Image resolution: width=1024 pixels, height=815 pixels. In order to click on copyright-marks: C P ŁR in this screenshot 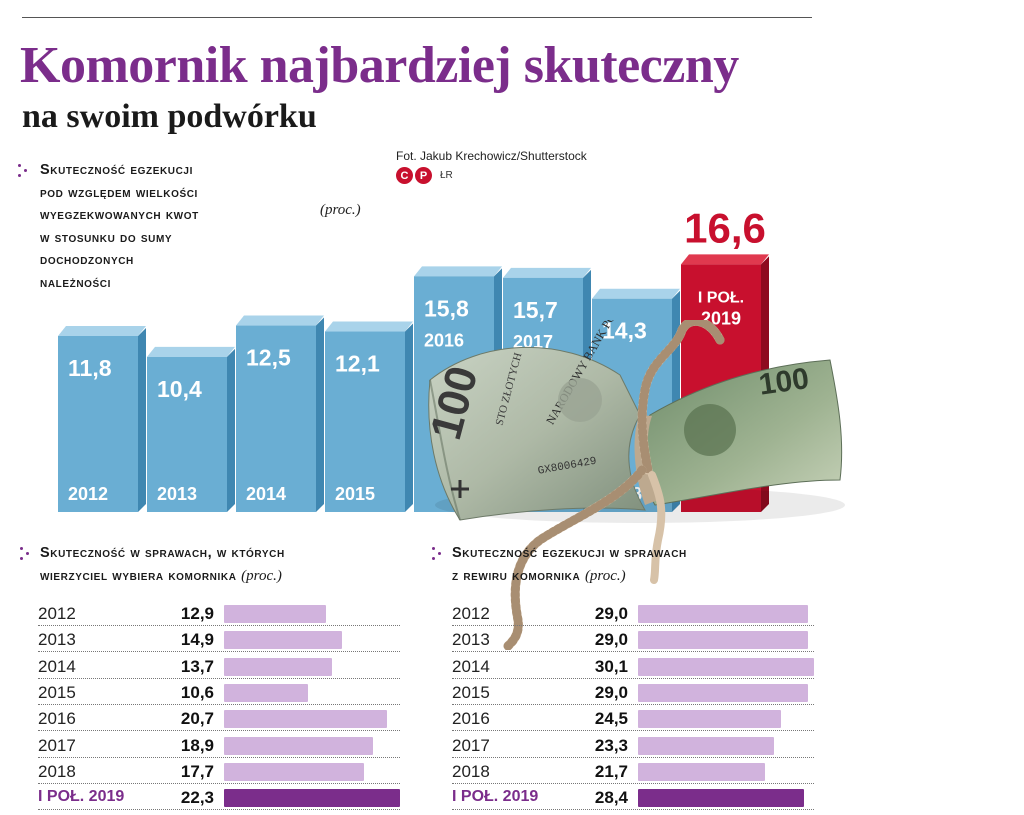, I will do `click(424, 175)`.